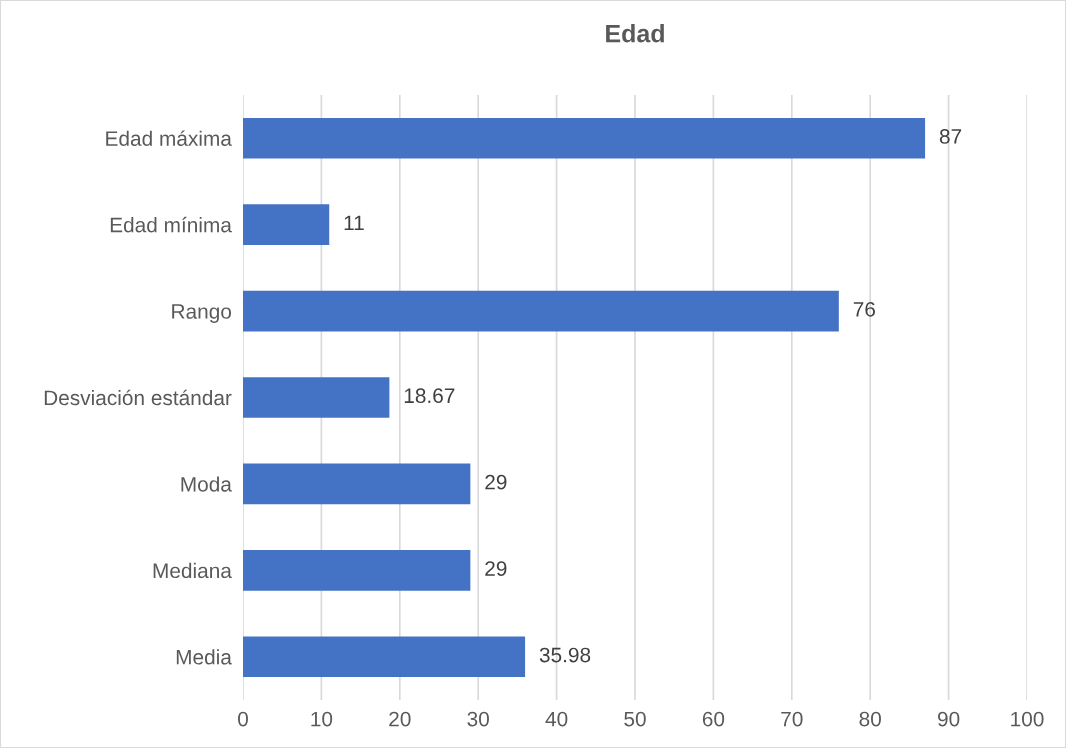 The height and width of the screenshot is (748, 1066). What do you see at coordinates (138, 397) in the screenshot?
I see `y-tick-label: Desviación estándar` at bounding box center [138, 397].